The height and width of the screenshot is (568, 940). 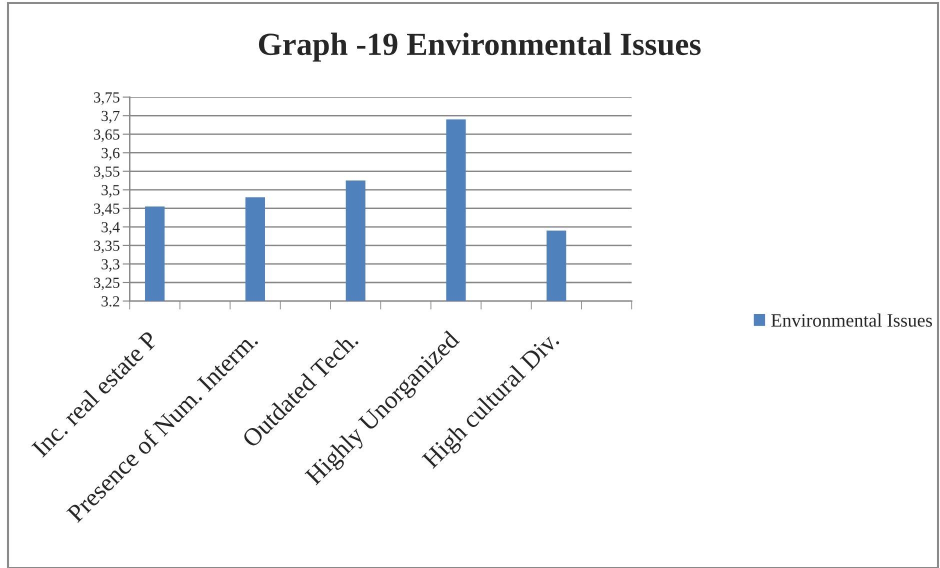 I want to click on legend-label: Environmental Issues, so click(x=851, y=320).